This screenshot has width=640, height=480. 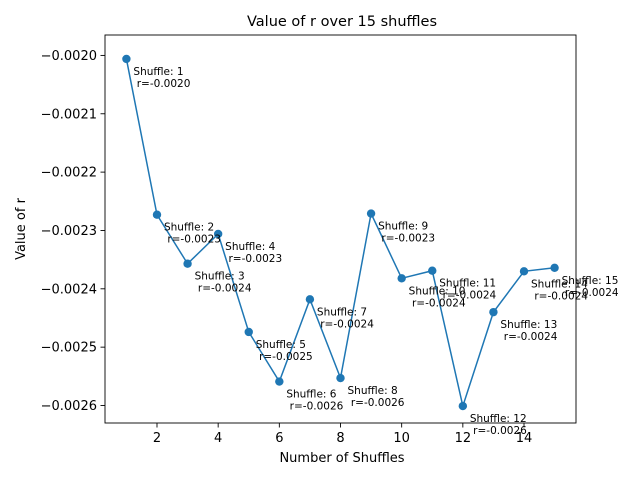 What do you see at coordinates (161, 84) in the screenshot?
I see `annotation-line: r=-0.0020` at bounding box center [161, 84].